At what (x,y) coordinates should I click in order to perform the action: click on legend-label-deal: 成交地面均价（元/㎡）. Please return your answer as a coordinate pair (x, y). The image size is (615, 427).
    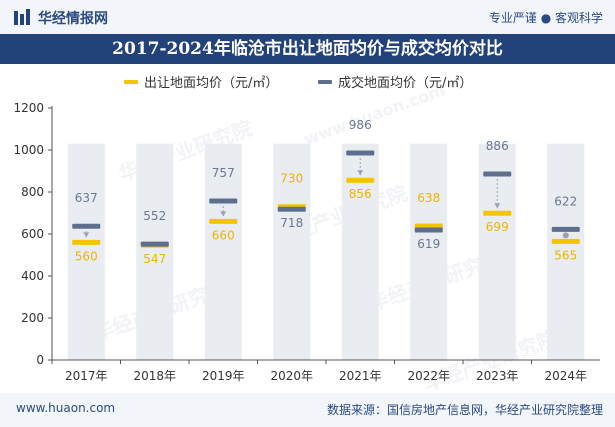
    Looking at the image, I should click on (405, 83).